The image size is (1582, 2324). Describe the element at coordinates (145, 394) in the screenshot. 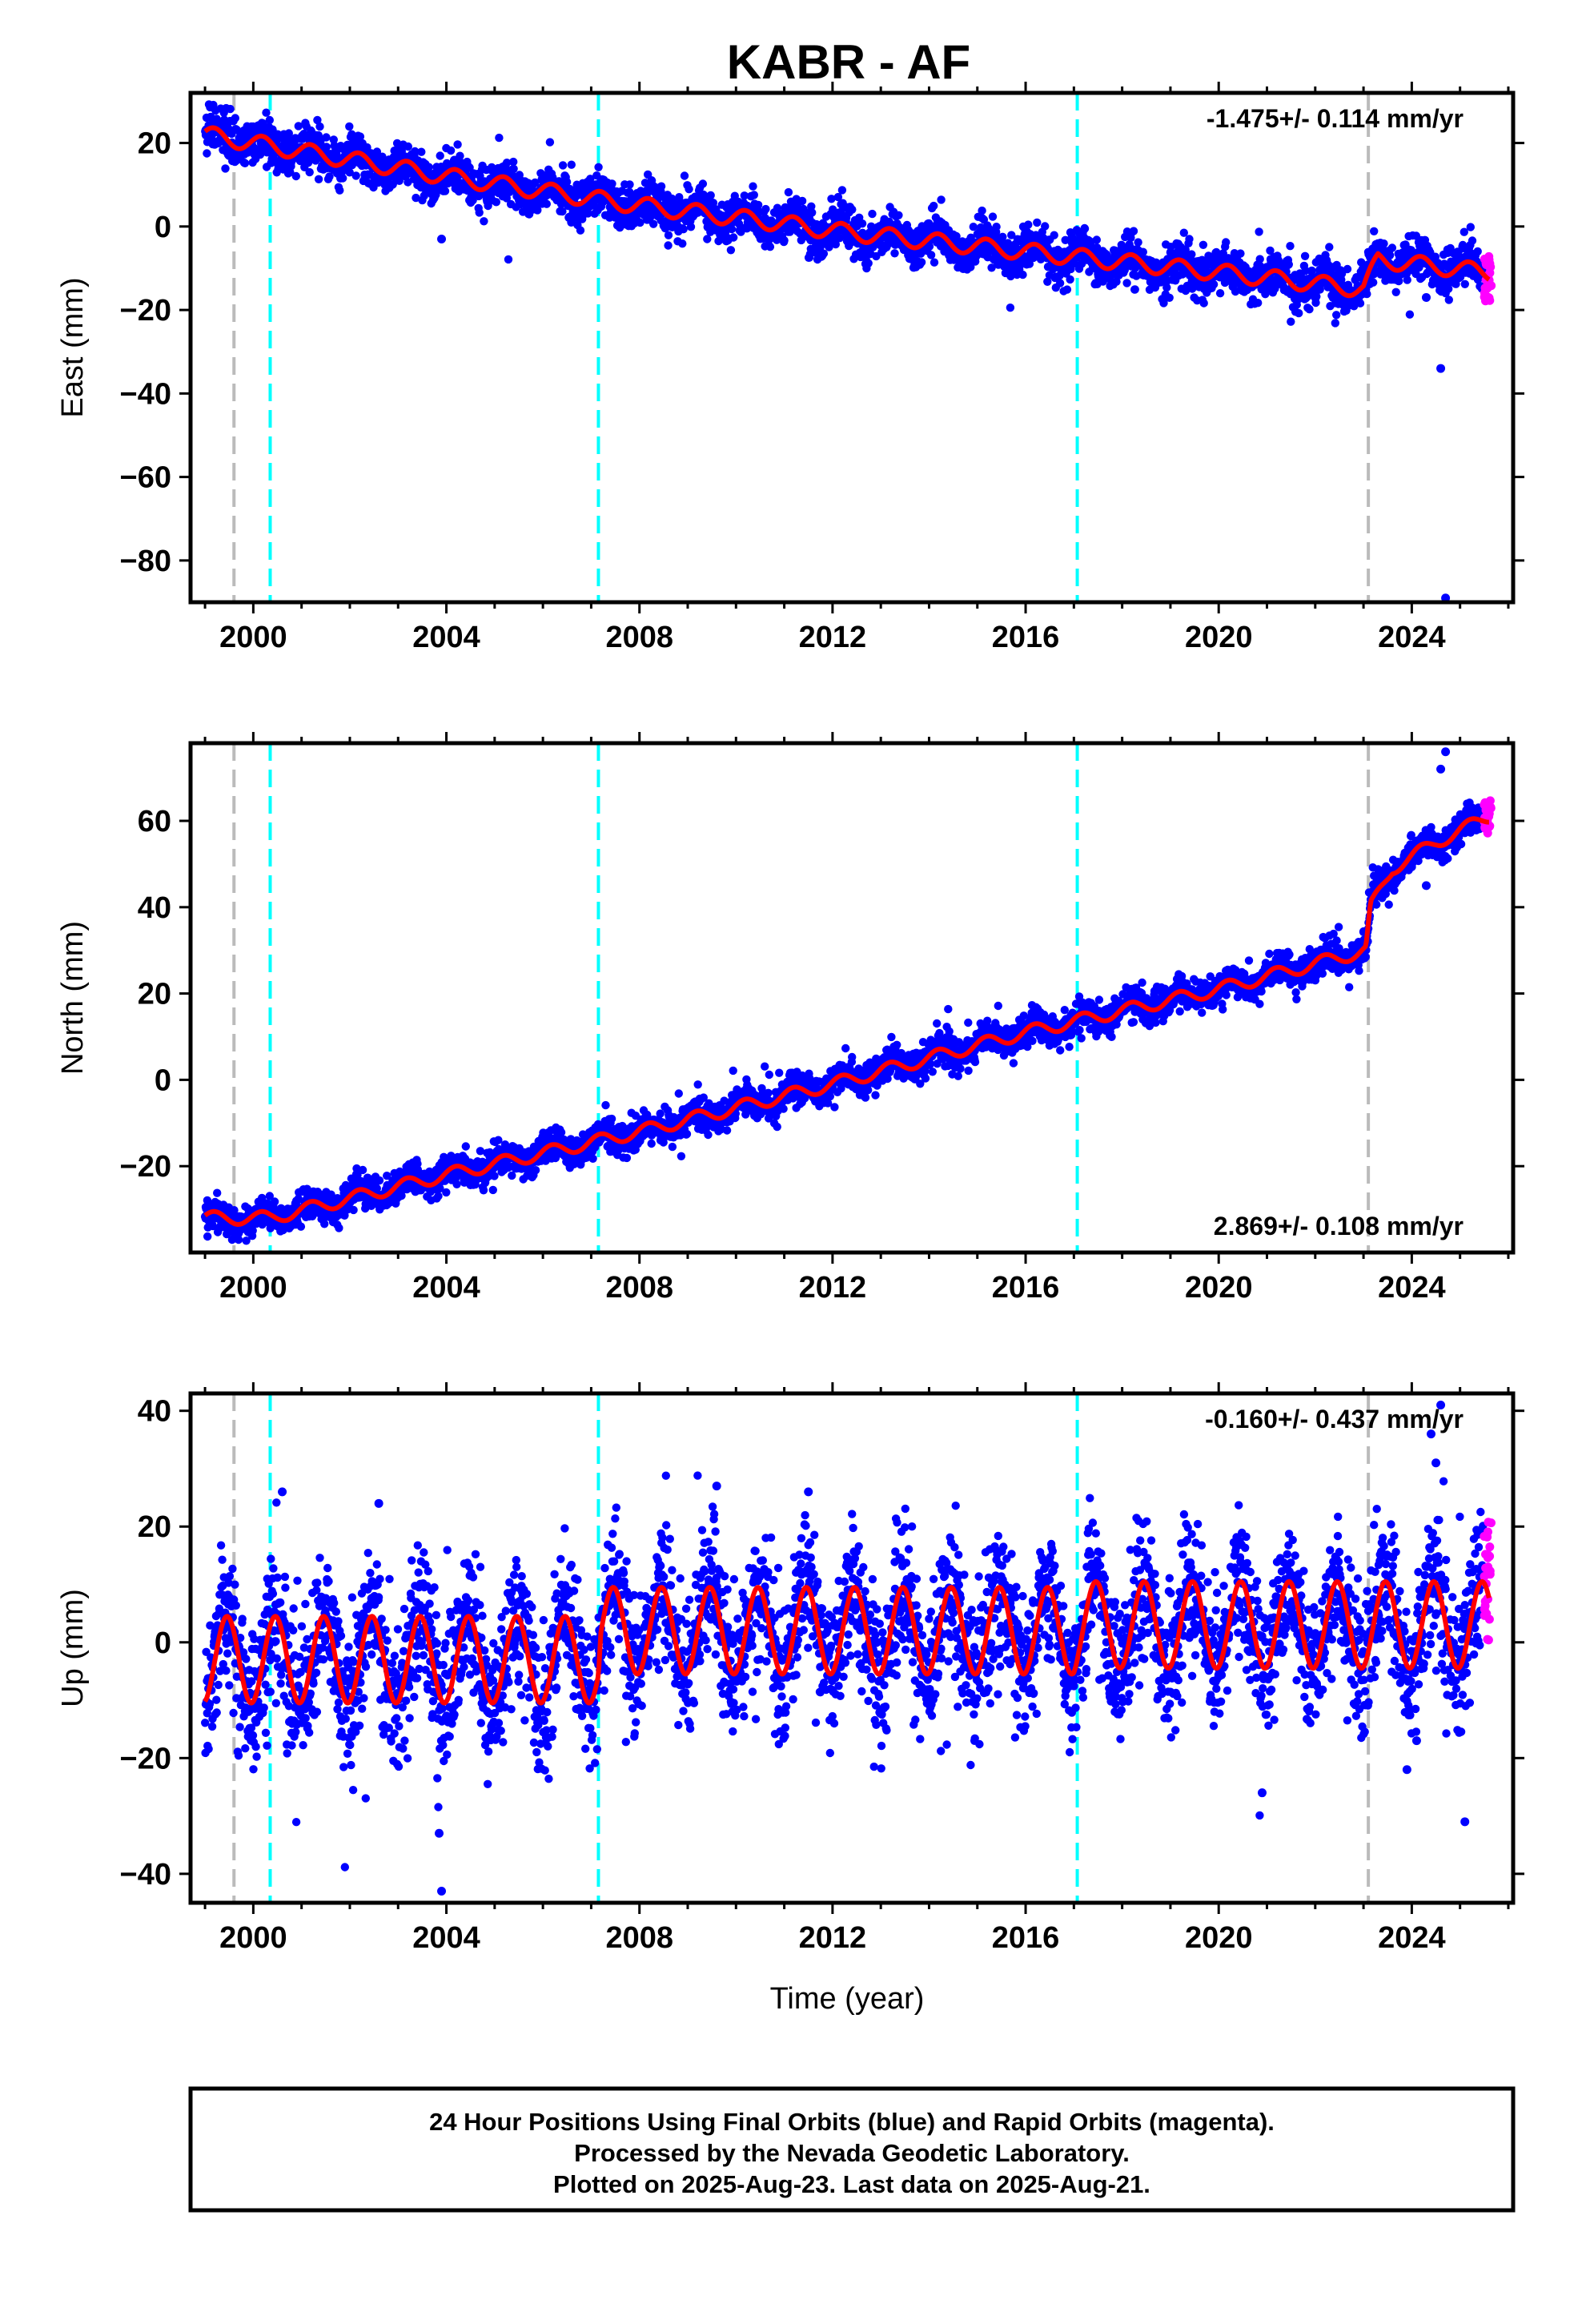

I see `y-tick-label: −40` at that location.